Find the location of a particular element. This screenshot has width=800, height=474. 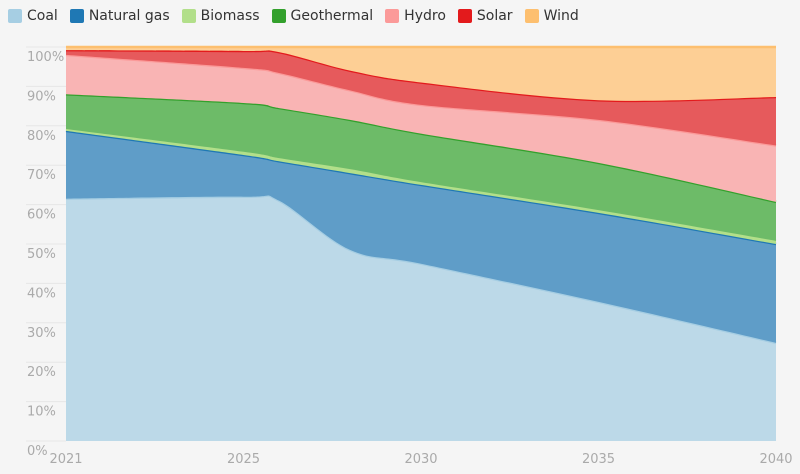

legend-label: Geothermal is located at coordinates (332, 16).